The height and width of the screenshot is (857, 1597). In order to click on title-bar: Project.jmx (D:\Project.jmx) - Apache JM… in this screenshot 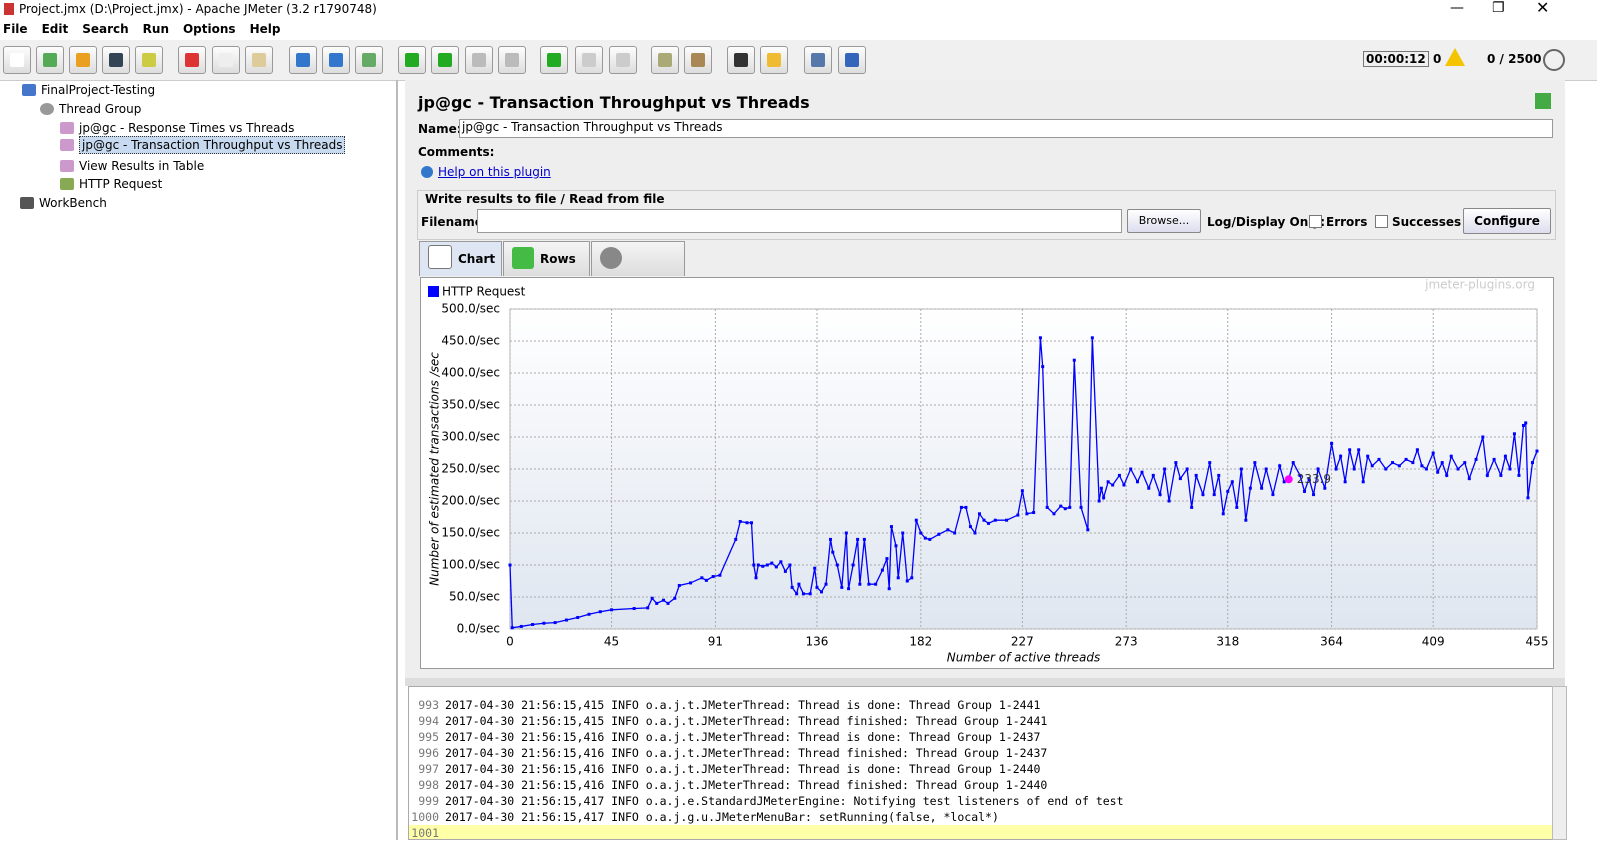, I will do `click(798, 9)`.